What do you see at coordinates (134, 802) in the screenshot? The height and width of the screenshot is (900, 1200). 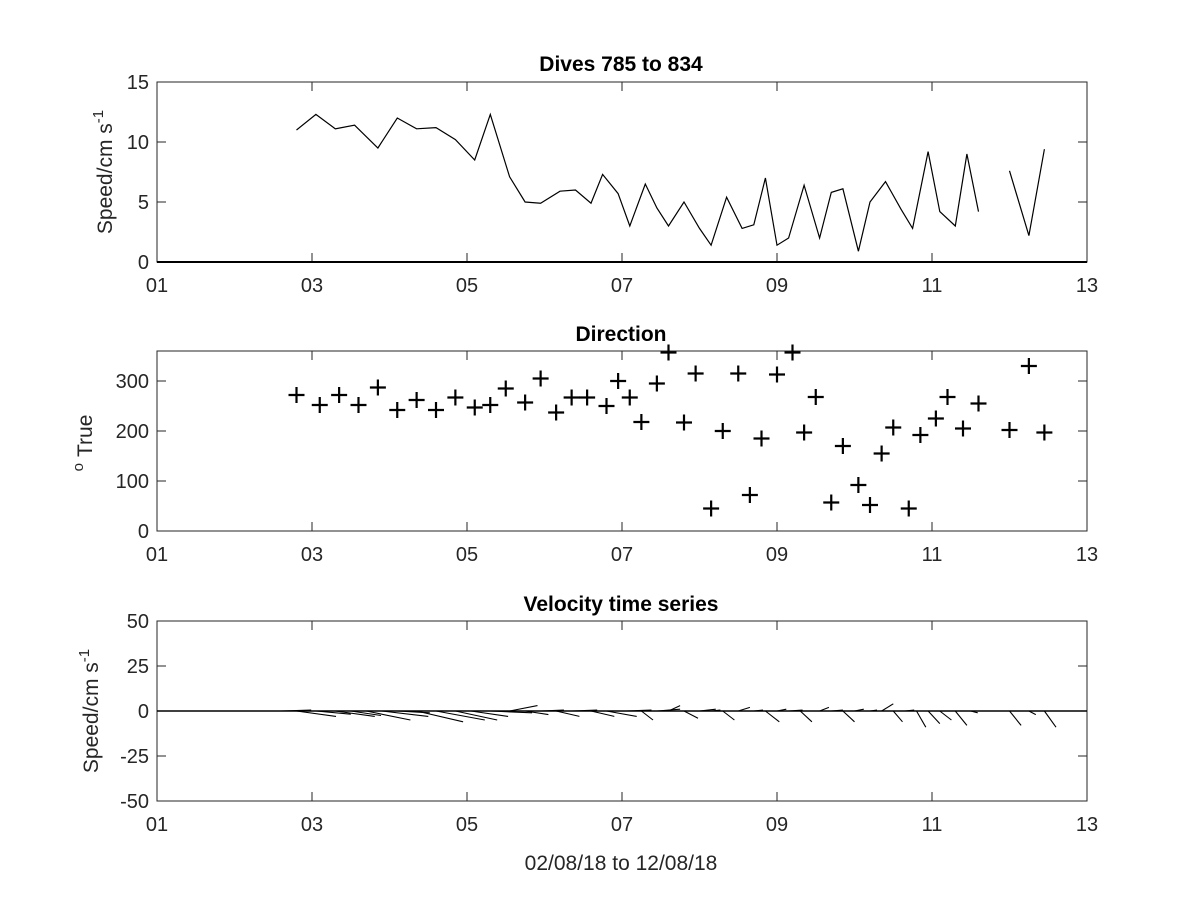 I see `y-tick-label: -50` at bounding box center [134, 802].